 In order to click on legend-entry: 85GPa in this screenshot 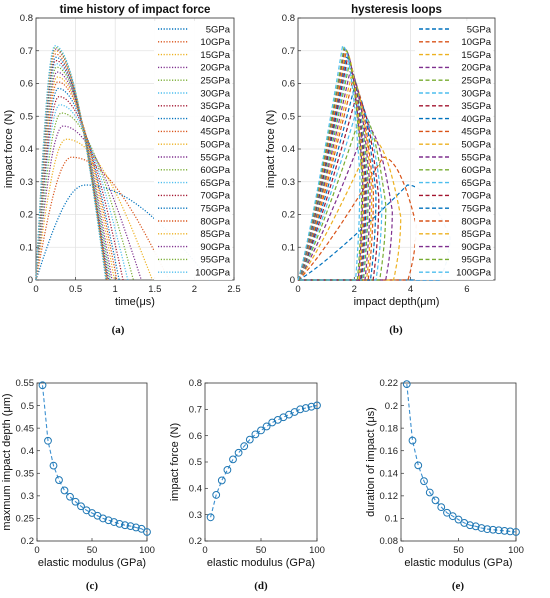, I will do `click(476, 234)`.